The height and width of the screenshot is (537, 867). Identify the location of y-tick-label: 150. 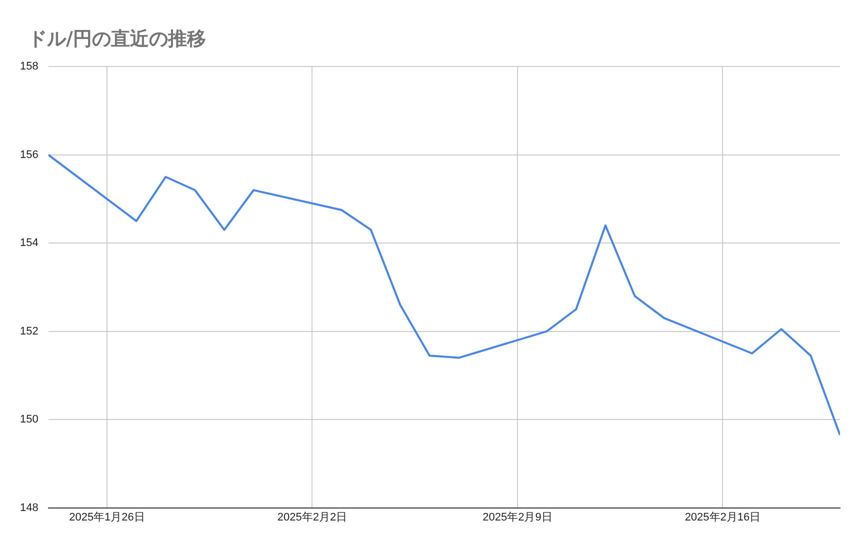
(29, 420).